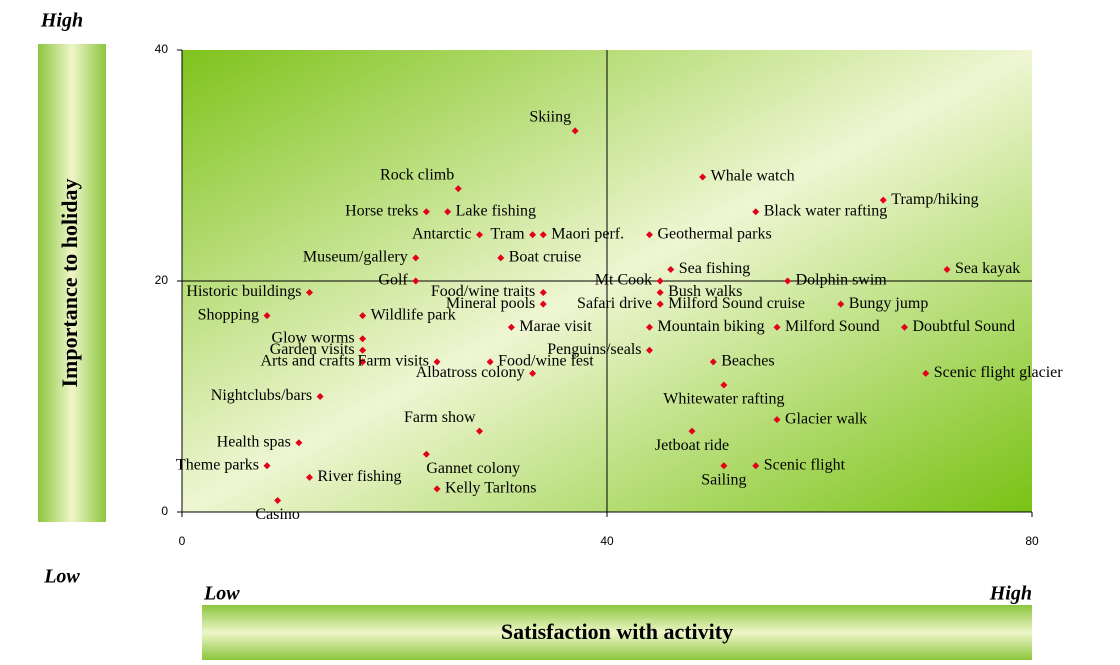 This screenshot has height=665, width=1120. Describe the element at coordinates (550, 117) in the screenshot. I see `point-label: Skiing` at that location.